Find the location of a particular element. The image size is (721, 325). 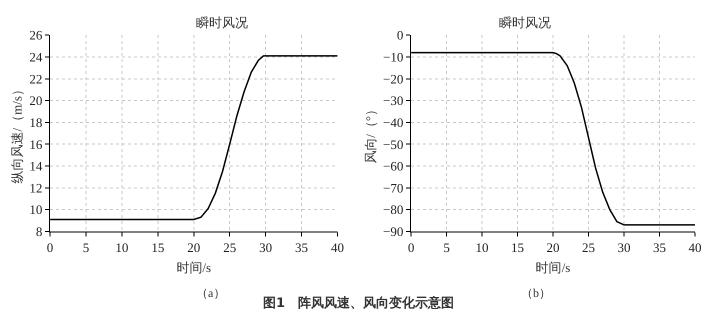

y-tick-label: −30 is located at coordinates (393, 100).